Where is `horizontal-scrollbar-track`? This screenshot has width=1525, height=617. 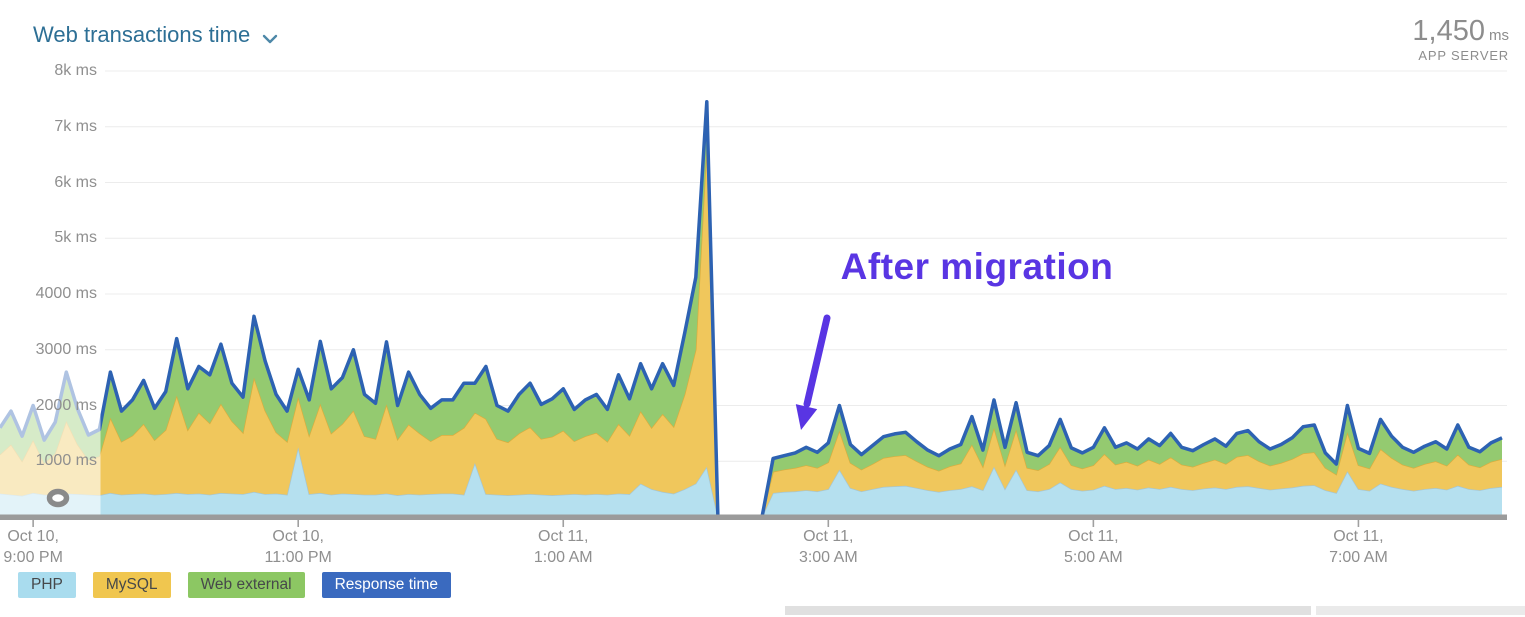 horizontal-scrollbar-track is located at coordinates (1420, 610).